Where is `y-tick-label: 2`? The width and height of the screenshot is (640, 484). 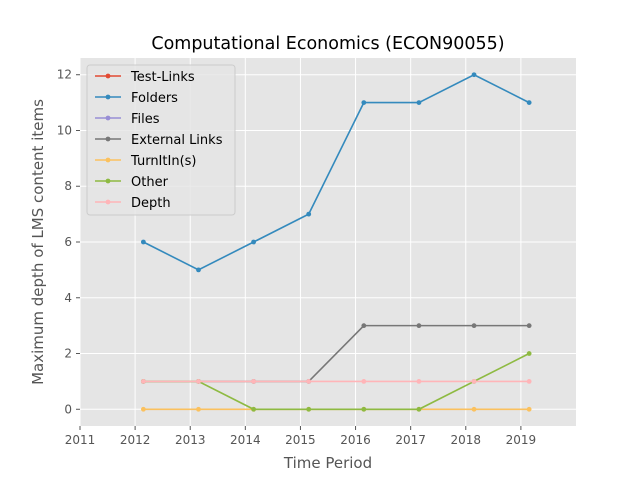
y-tick-label: 2 is located at coordinates (68, 354).